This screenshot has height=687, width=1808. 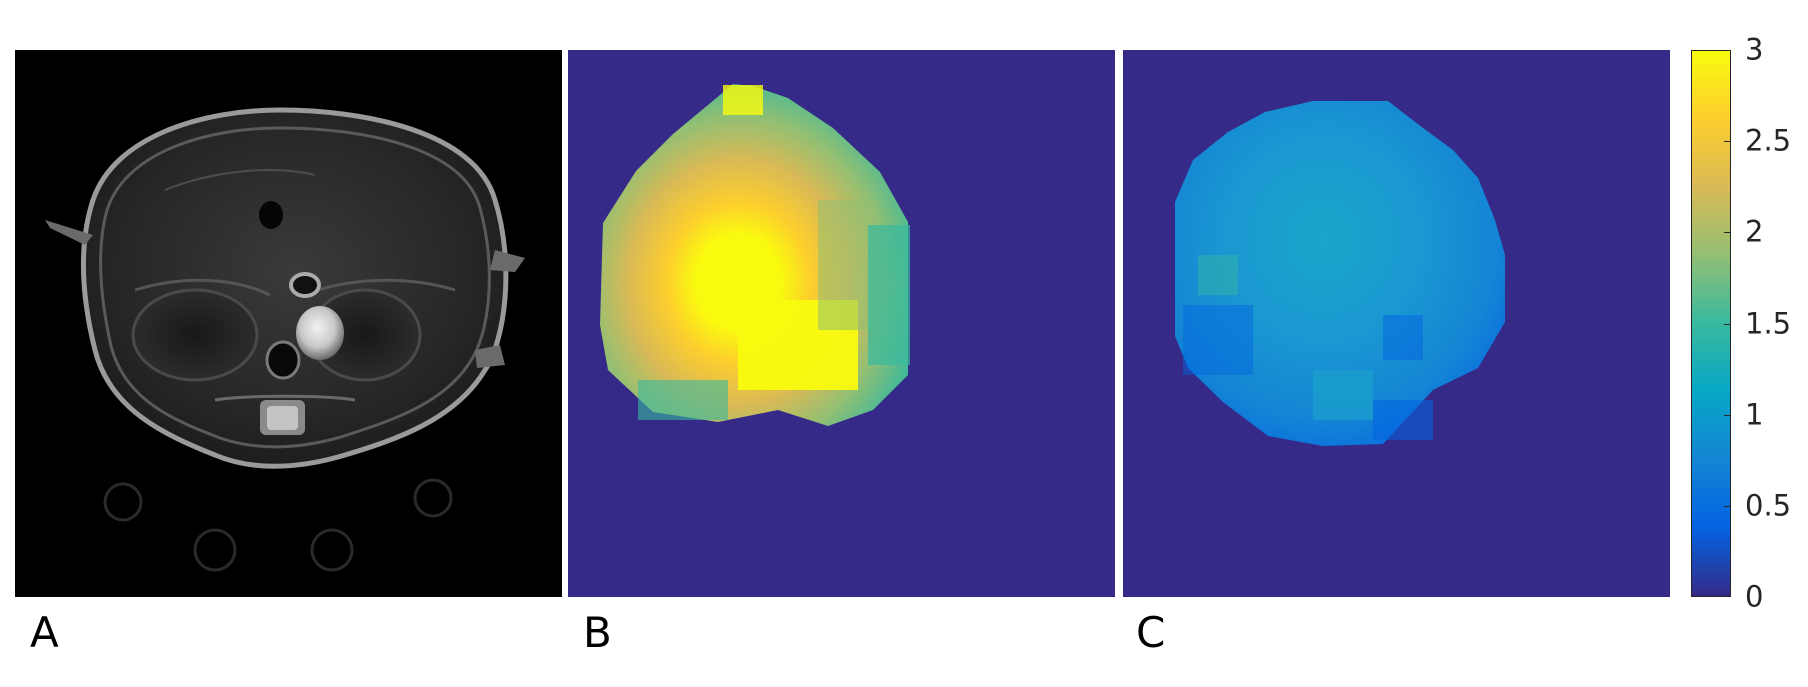 I want to click on panel-label-a: A, so click(x=44, y=632).